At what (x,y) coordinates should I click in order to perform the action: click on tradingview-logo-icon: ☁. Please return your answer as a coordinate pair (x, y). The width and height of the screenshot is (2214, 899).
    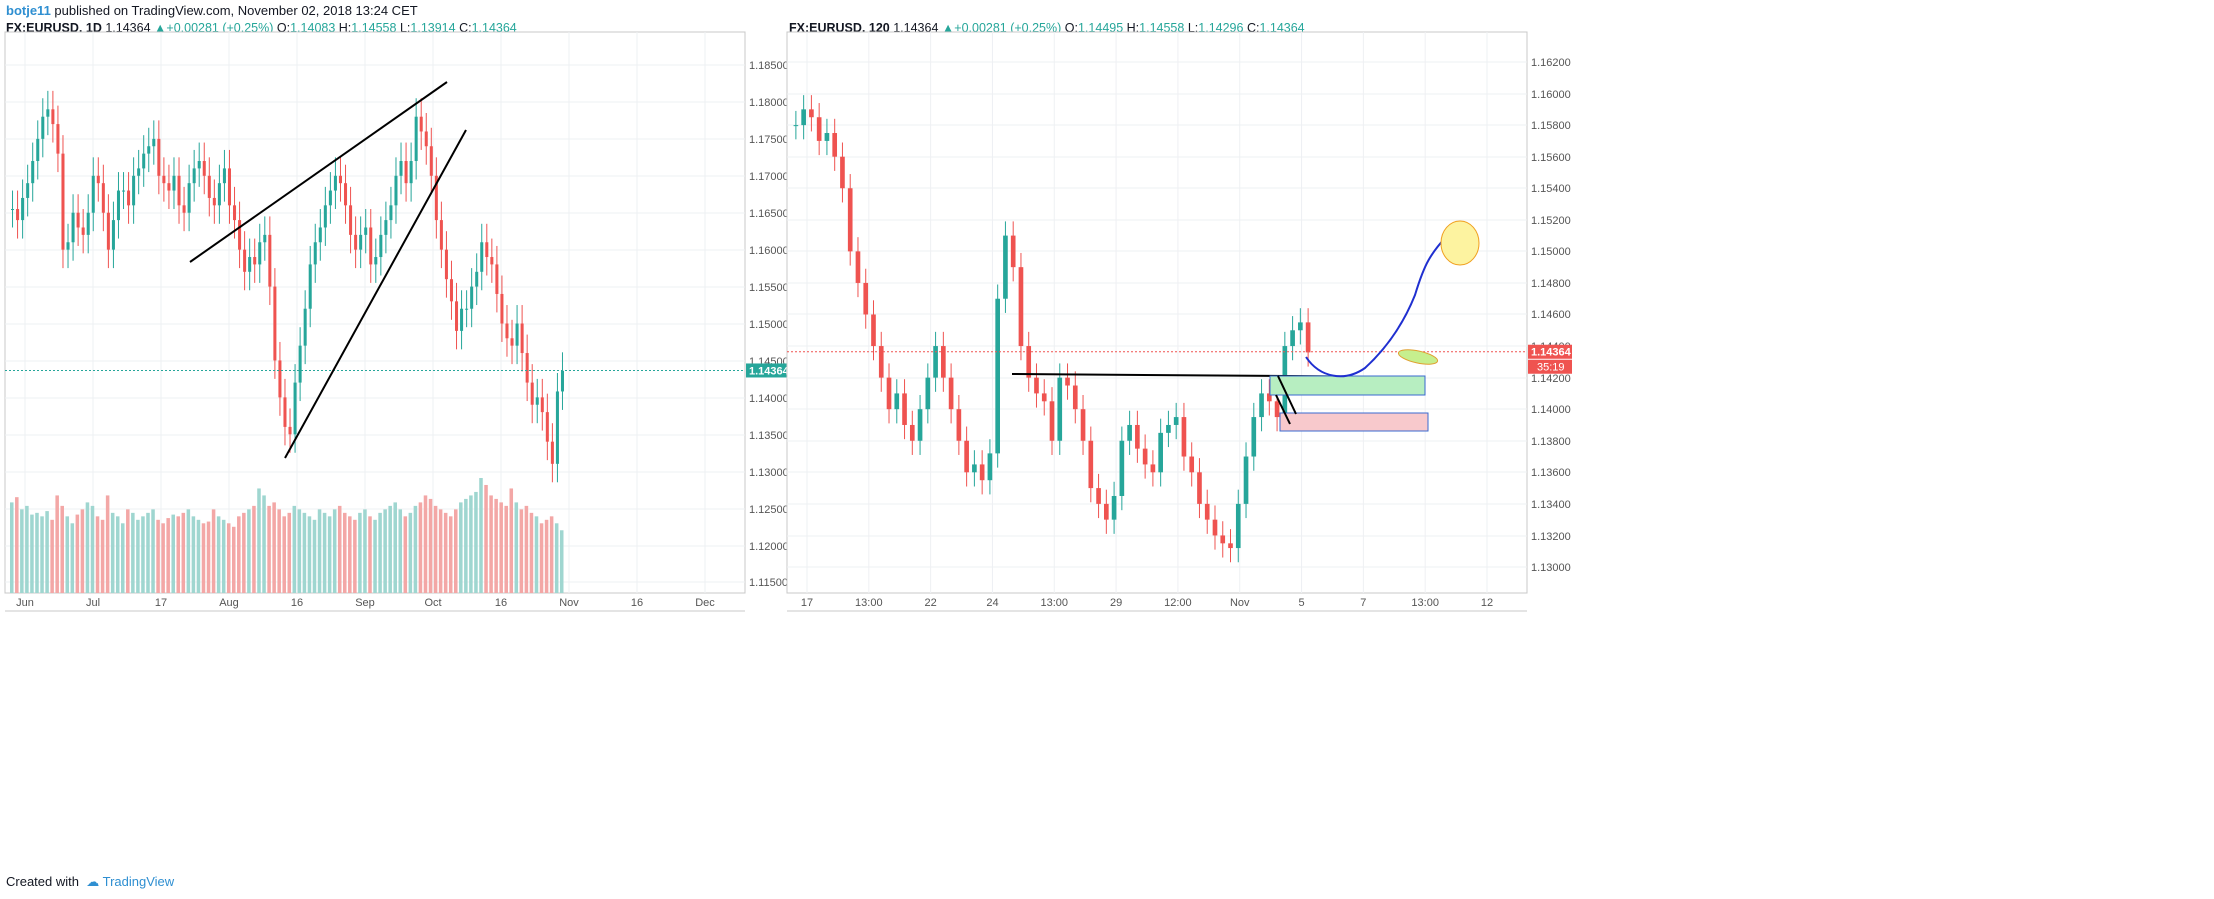
    Looking at the image, I should click on (93, 881).